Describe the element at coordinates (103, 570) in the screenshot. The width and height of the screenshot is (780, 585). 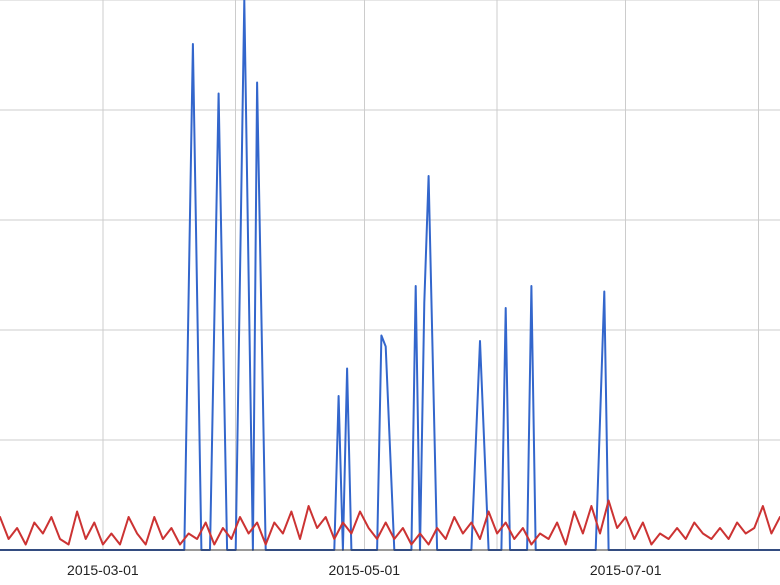
I see `x-tick-label-0: 2015-03-01` at that location.